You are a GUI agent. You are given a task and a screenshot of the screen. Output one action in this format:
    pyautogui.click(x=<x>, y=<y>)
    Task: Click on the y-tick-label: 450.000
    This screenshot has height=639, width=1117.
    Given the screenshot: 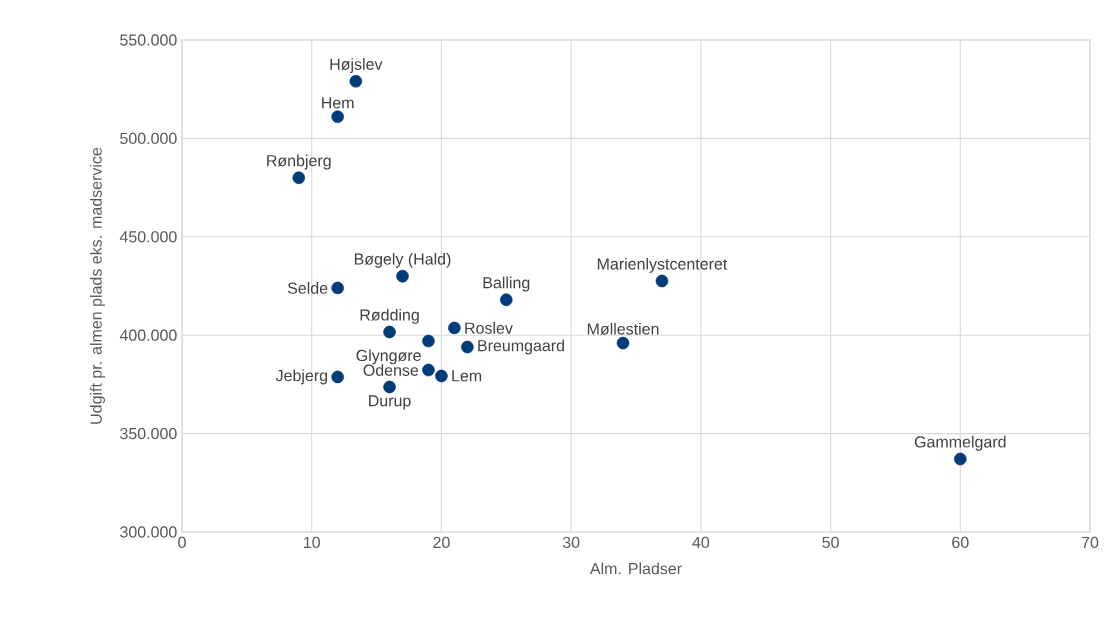 What is the action you would take?
    pyautogui.click(x=148, y=237)
    